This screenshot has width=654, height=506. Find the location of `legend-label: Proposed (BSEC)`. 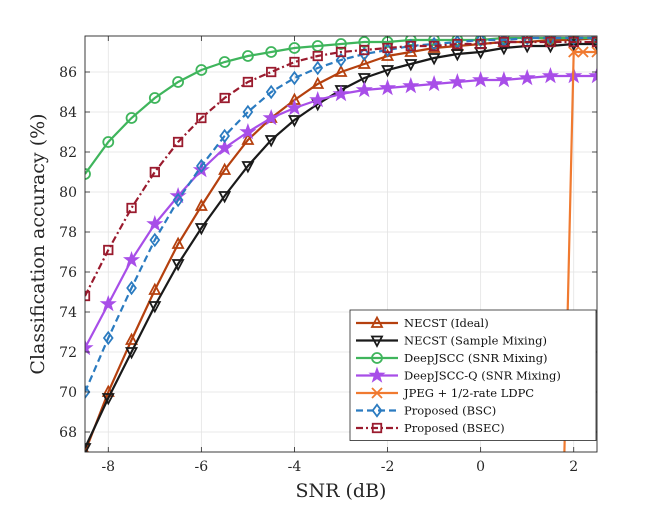

legend-label: Proposed (BSEC) is located at coordinates (454, 428).